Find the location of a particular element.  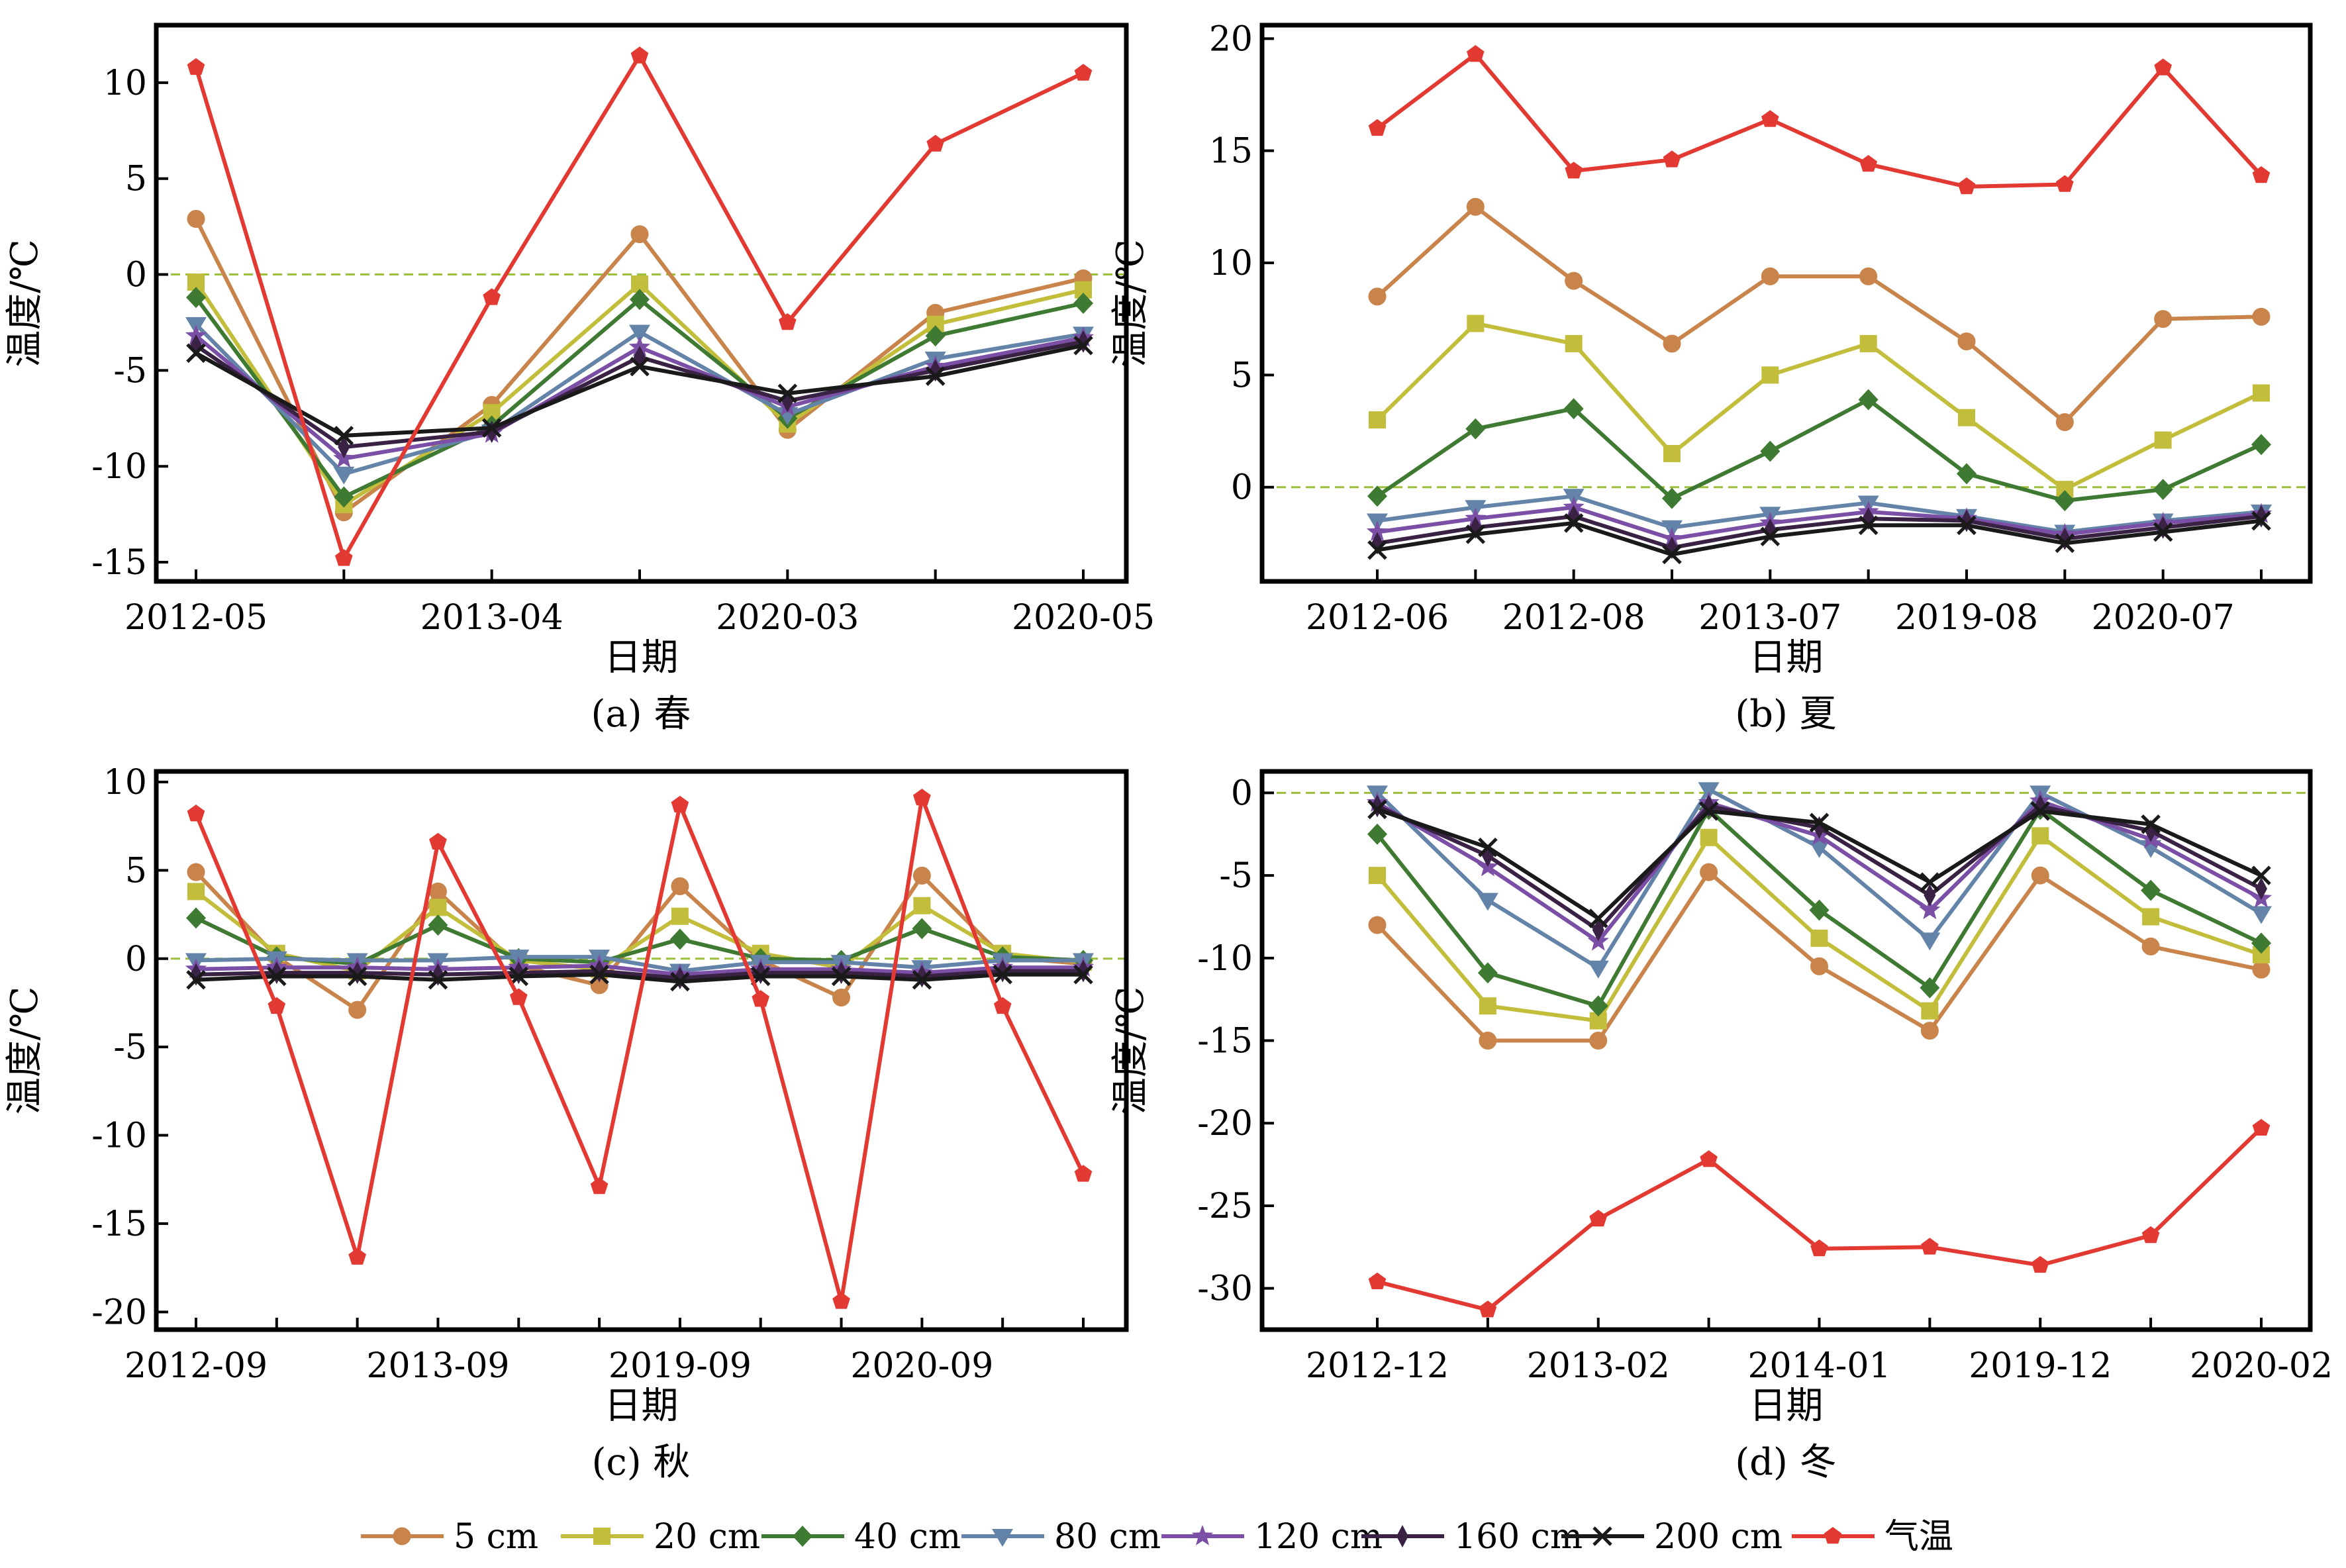

y-tick-label: -15 is located at coordinates (119, 1224).